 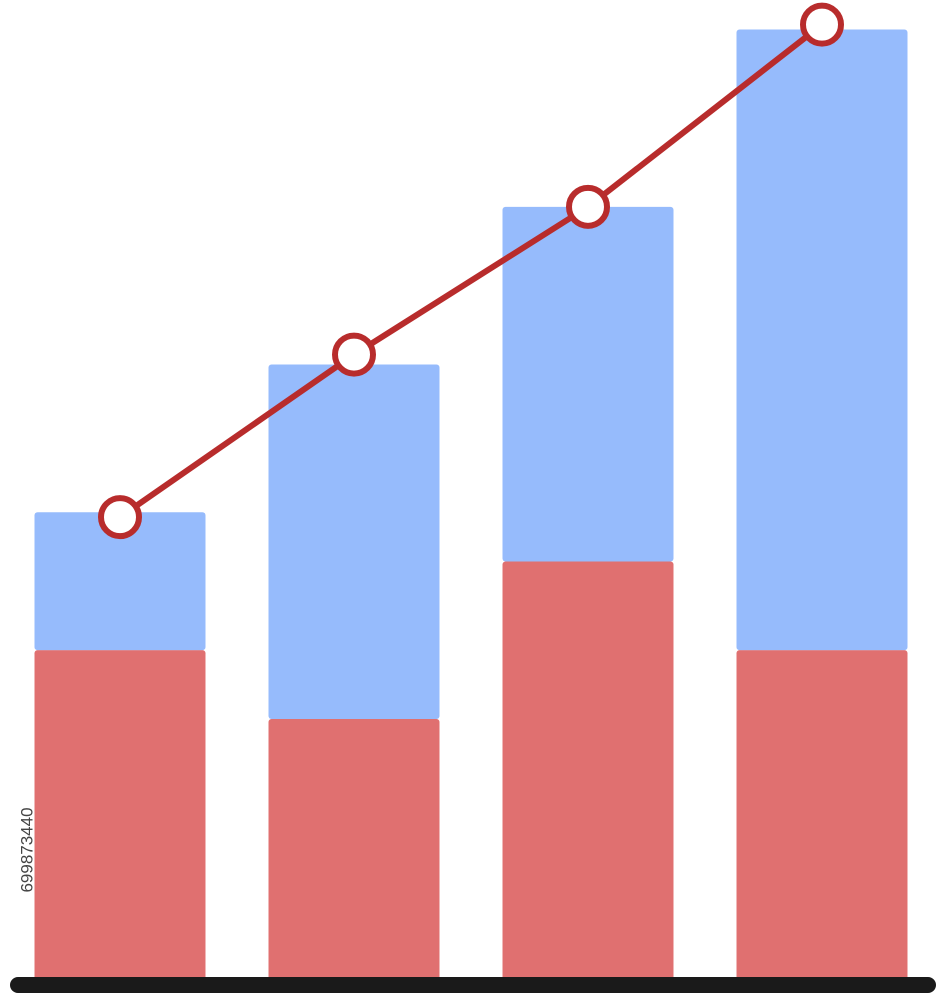 I want to click on baseline, so click(x=473, y=985).